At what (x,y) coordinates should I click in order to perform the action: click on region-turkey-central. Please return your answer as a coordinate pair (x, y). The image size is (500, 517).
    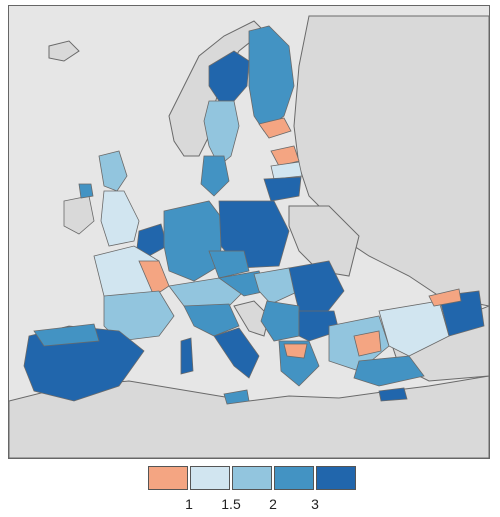
    Looking at the image, I should click on (414, 328).